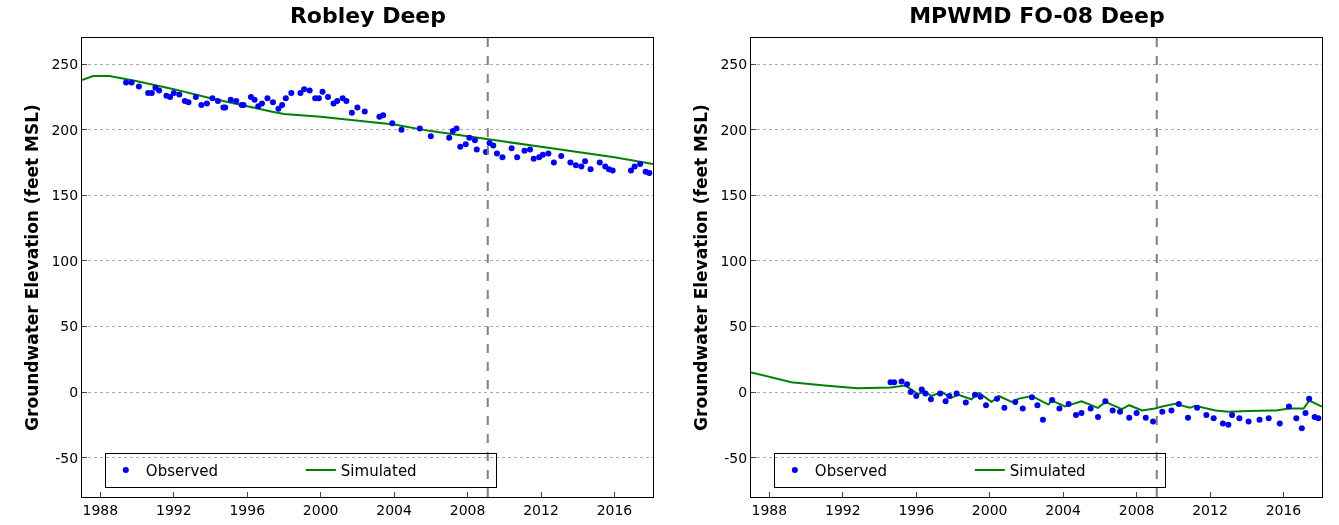  Describe the element at coordinates (367, 120) in the screenshot. I see `line-series` at that location.